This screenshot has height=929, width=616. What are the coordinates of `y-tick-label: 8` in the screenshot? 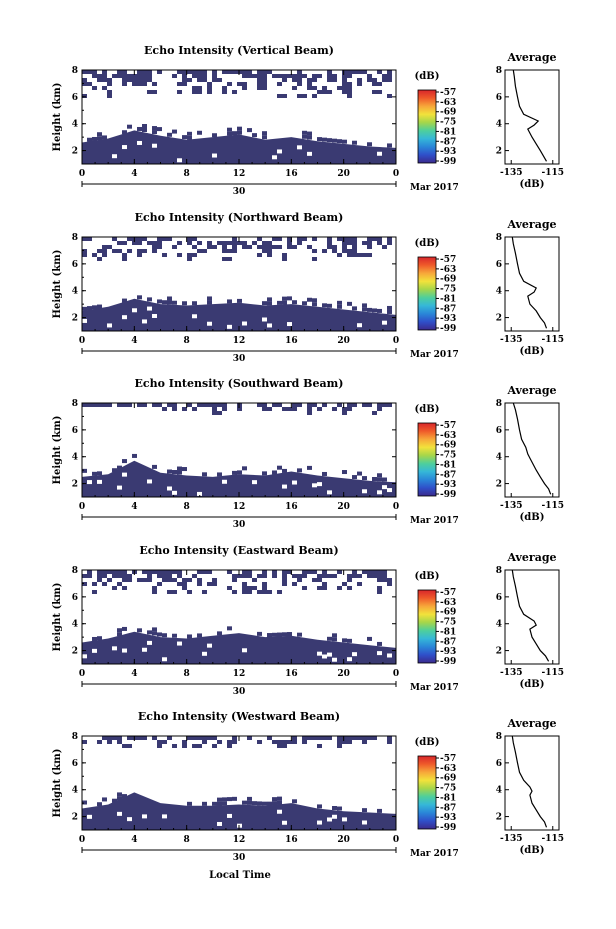 It's located at (75, 404).